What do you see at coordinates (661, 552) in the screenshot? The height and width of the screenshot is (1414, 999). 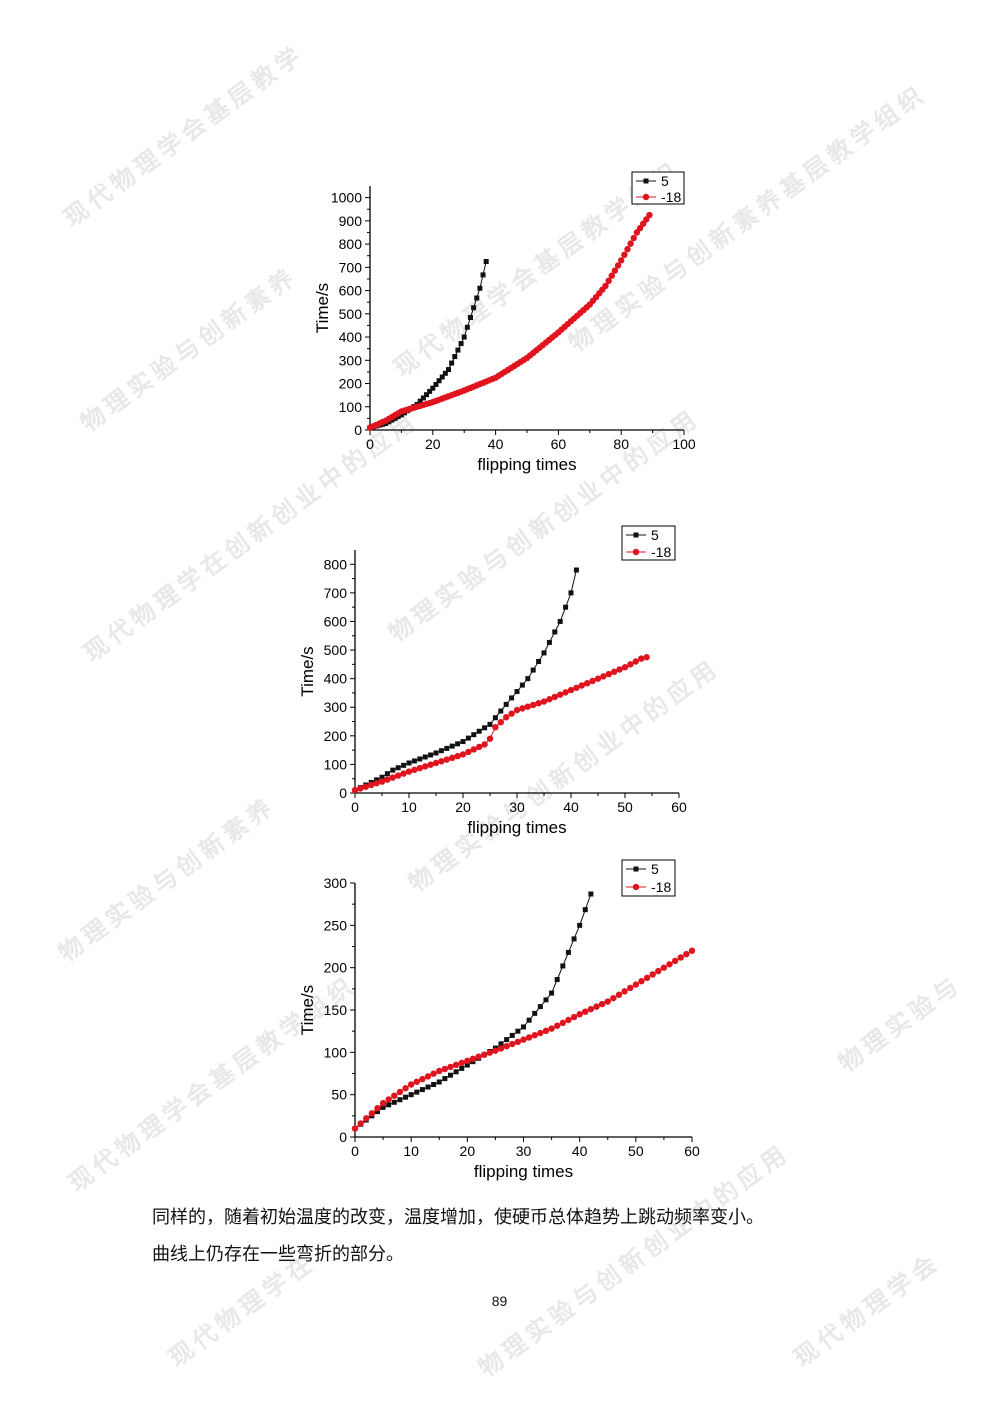 I see `legend-label: -18` at bounding box center [661, 552].